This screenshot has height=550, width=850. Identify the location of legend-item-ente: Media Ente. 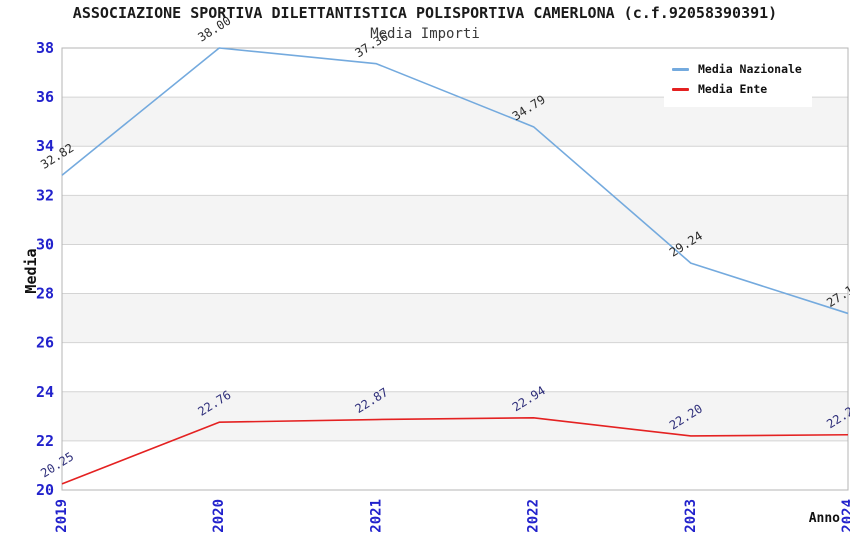
(738, 89).